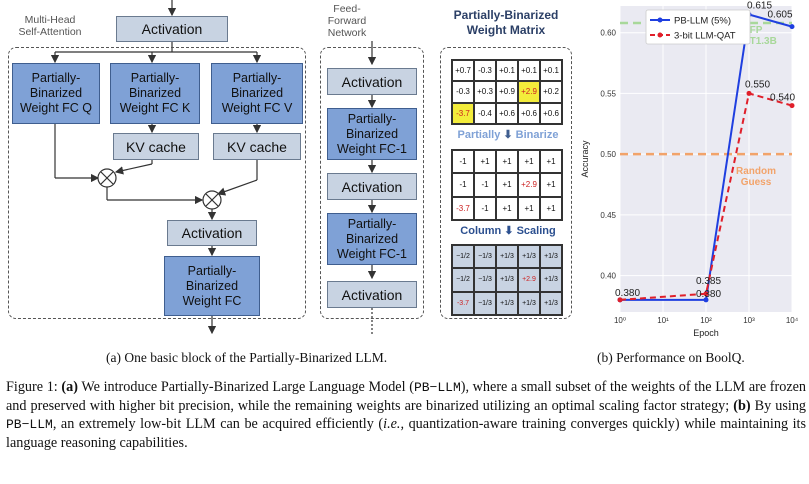  What do you see at coordinates (537, 135) in the screenshot?
I see `step-binarize-label-2: Binarize` at bounding box center [537, 135].